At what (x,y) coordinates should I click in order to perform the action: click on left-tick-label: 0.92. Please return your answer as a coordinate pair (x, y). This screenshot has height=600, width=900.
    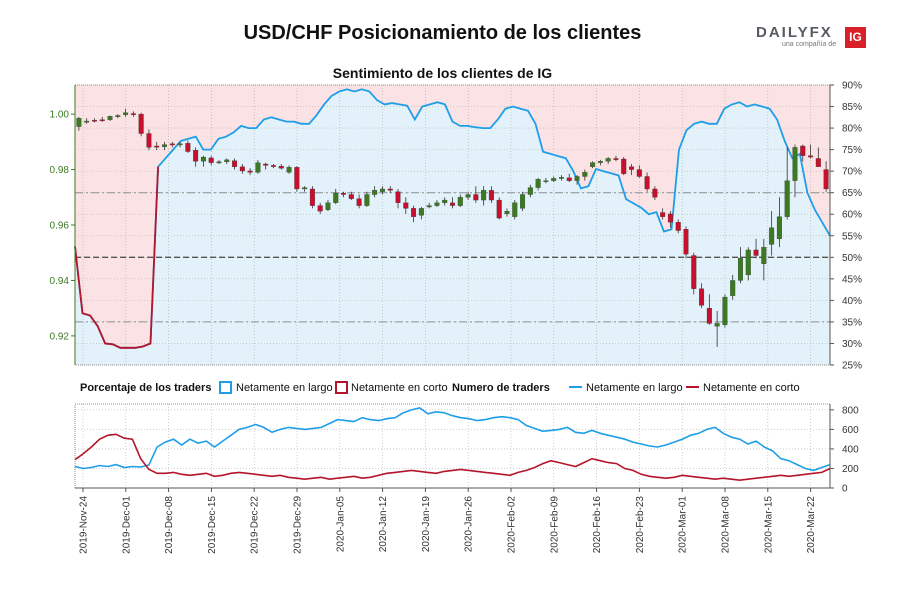
    Looking at the image, I should click on (60, 336).